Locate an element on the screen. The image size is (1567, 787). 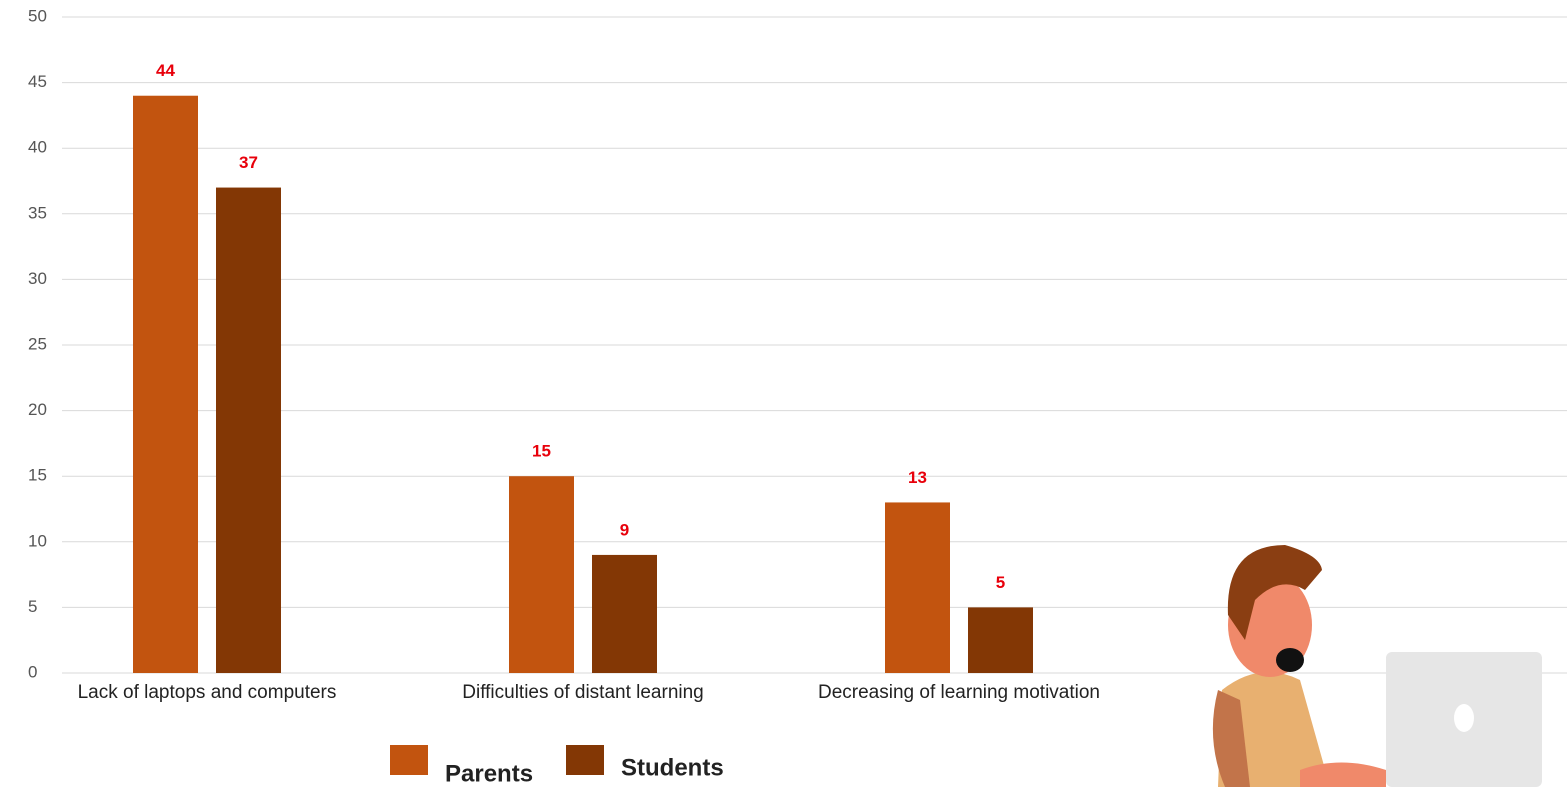
y-tick-label: 10 is located at coordinates (37, 540).